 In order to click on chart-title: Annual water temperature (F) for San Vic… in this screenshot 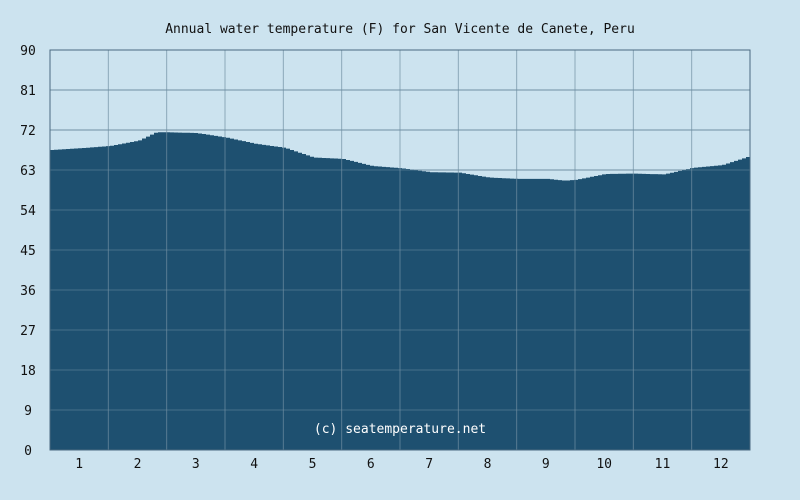, I will do `click(400, 29)`.